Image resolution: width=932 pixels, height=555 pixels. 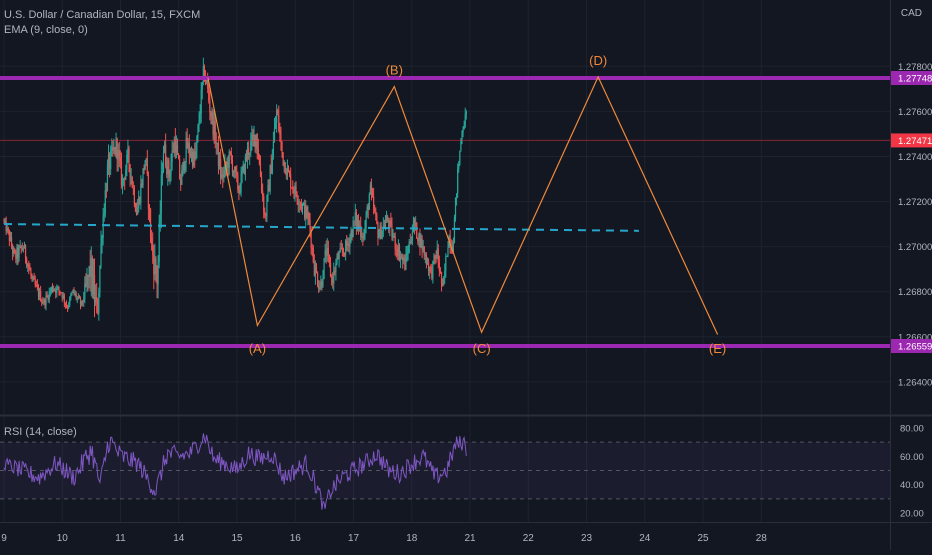 I want to click on time-tick-label: 10, so click(x=63, y=538).